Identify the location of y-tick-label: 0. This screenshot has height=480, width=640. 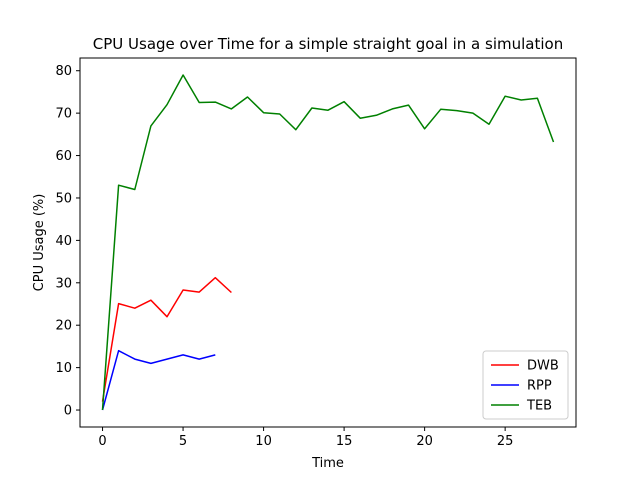
(68, 411).